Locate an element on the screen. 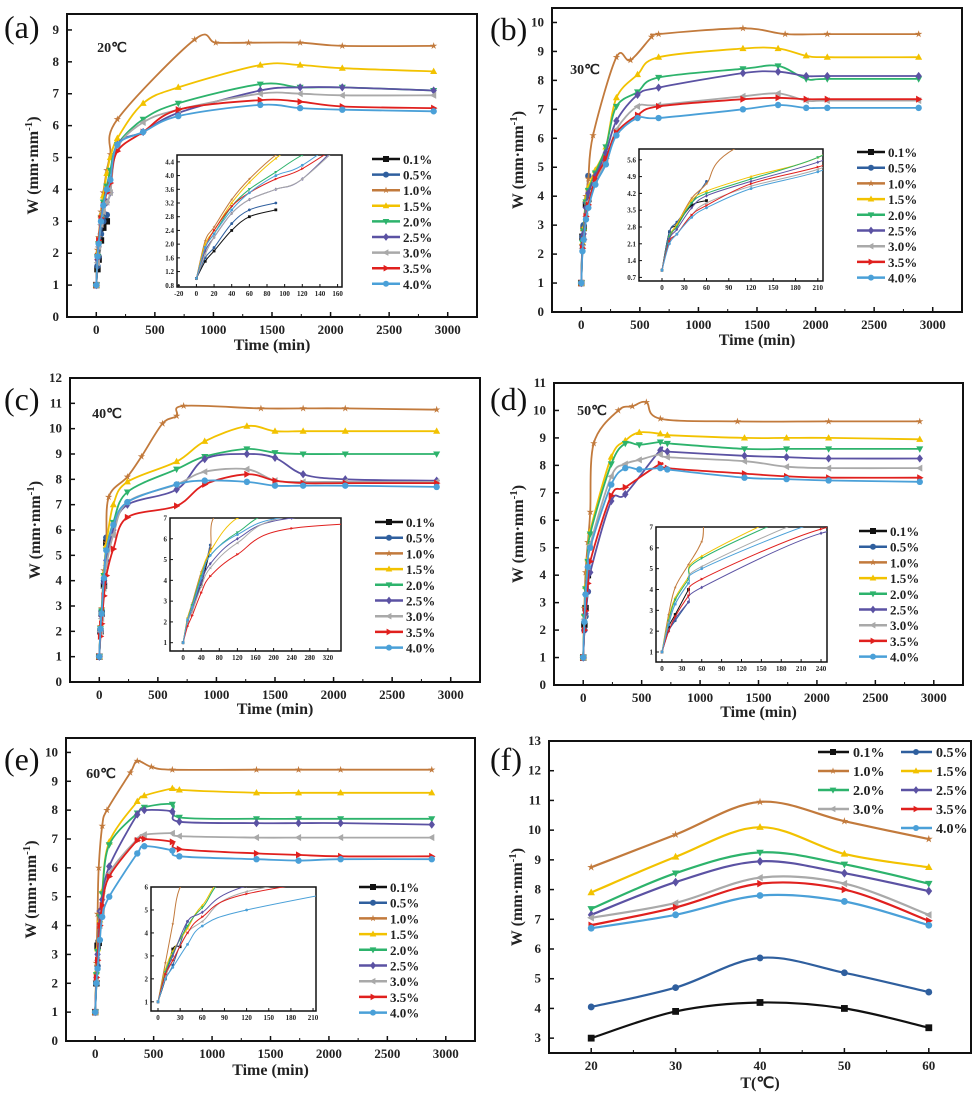  y-tick-label: 8 is located at coordinates (538, 889).